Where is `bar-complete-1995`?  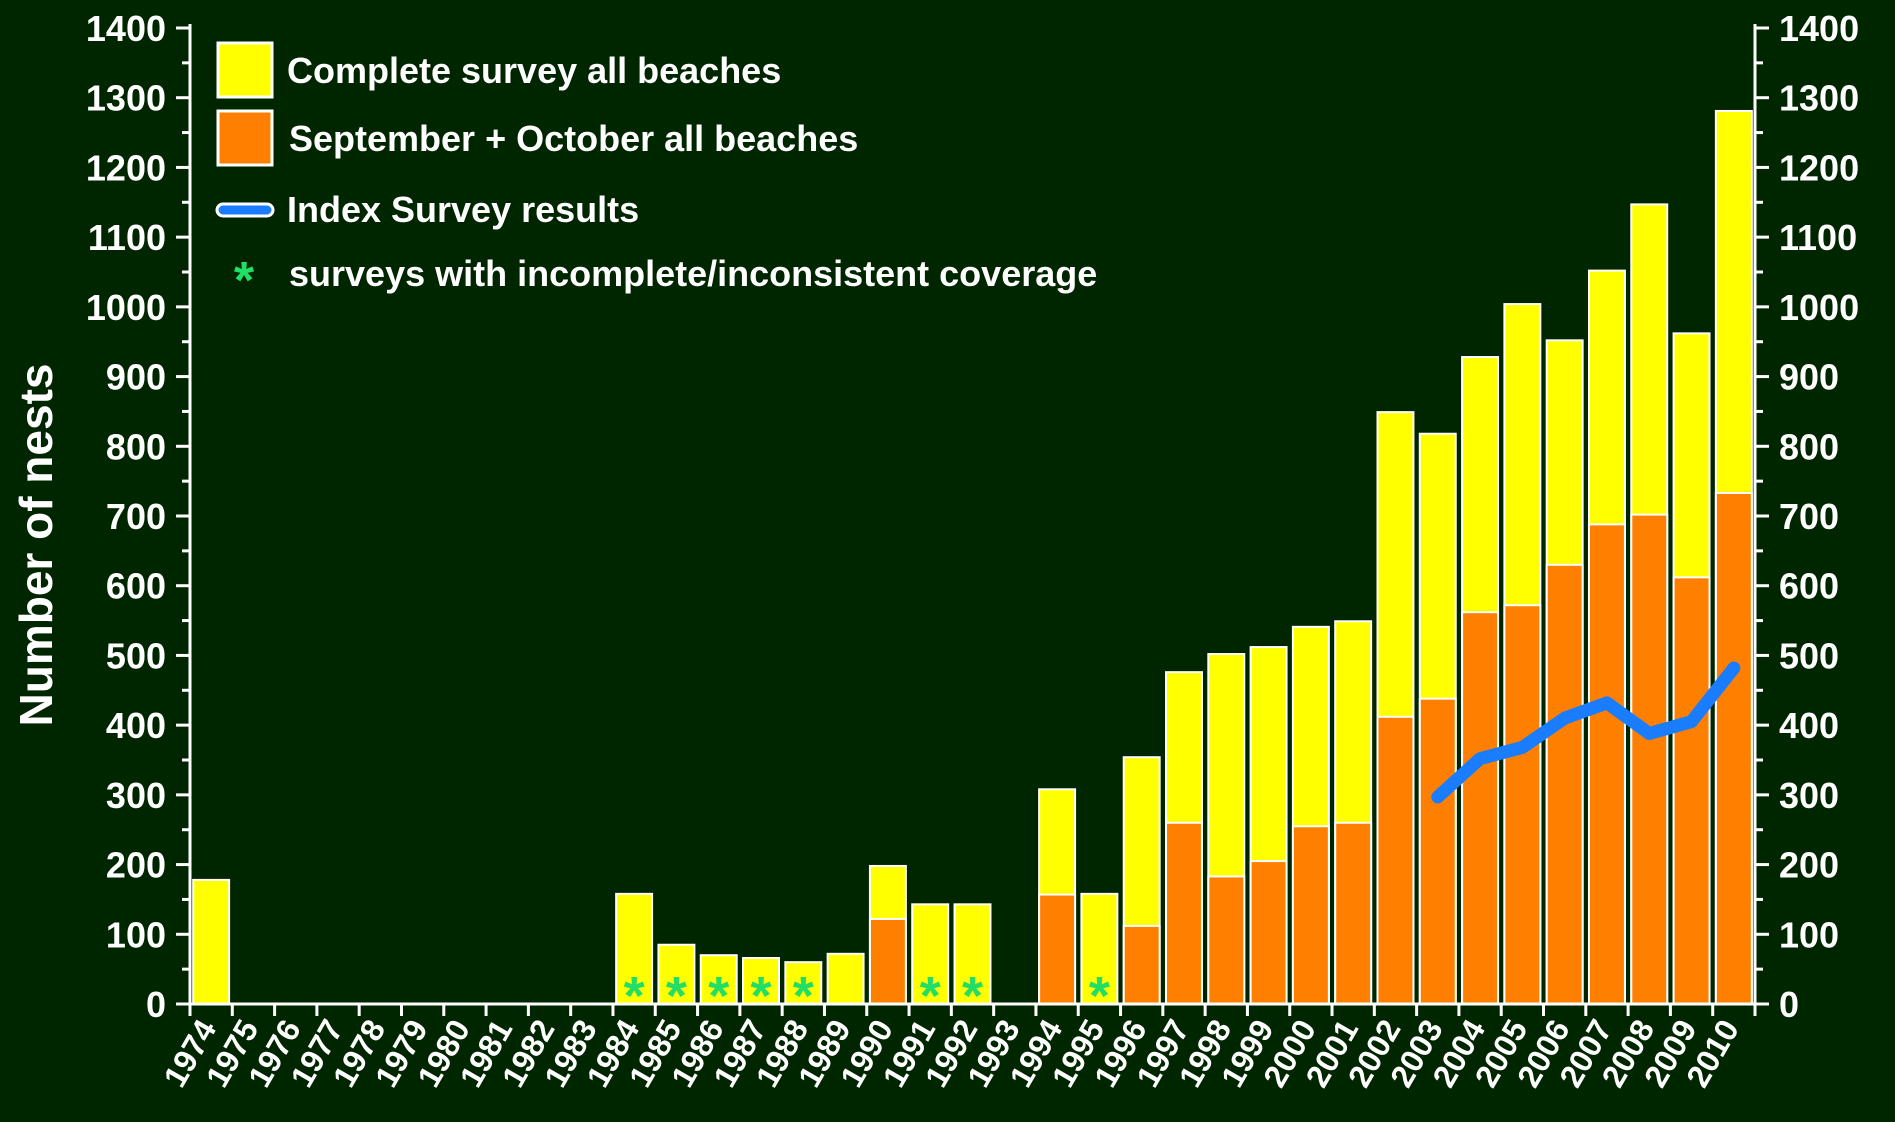
bar-complete-1995 is located at coordinates (1099, 949).